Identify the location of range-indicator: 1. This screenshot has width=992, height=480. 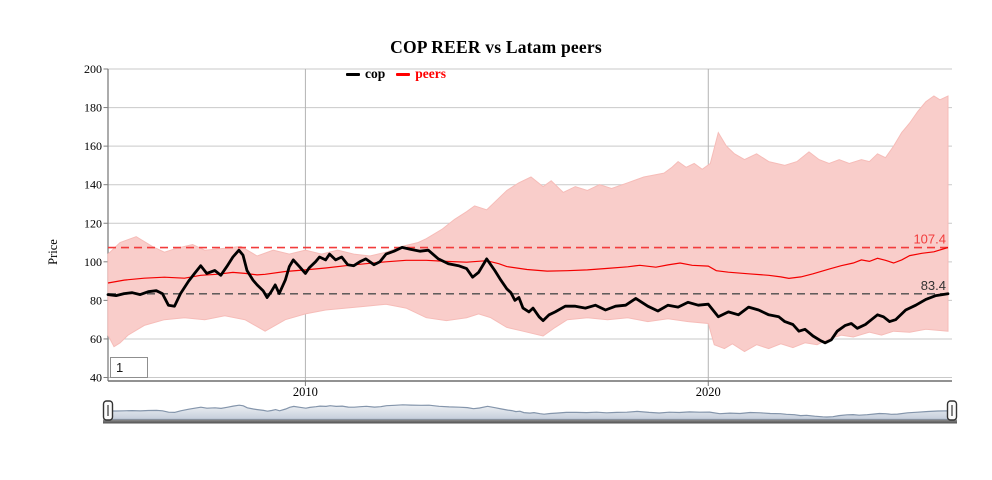
(129, 367).